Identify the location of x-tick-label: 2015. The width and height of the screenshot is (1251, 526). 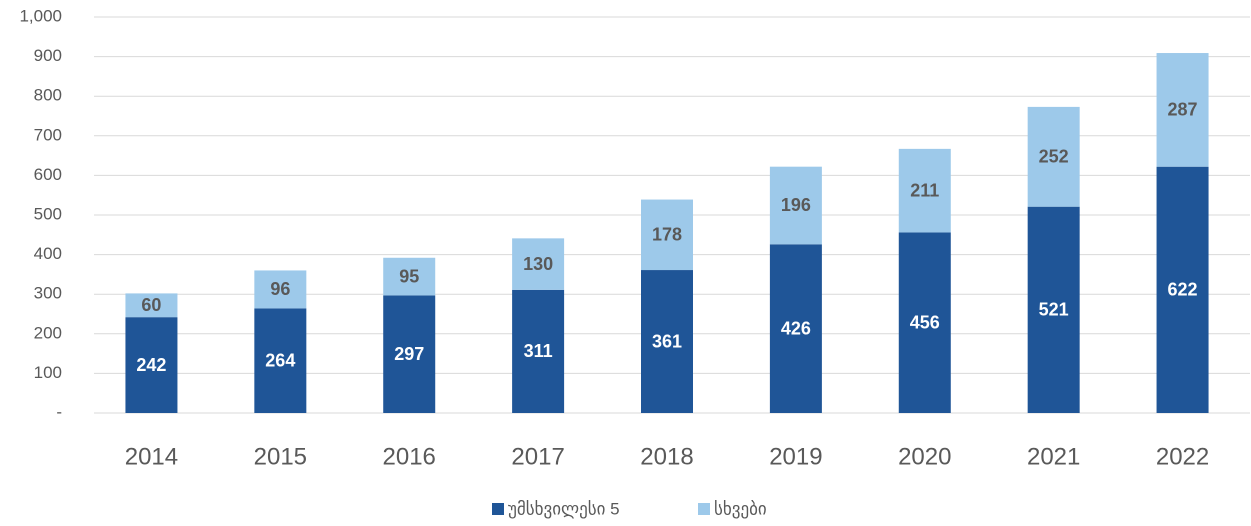
(280, 456).